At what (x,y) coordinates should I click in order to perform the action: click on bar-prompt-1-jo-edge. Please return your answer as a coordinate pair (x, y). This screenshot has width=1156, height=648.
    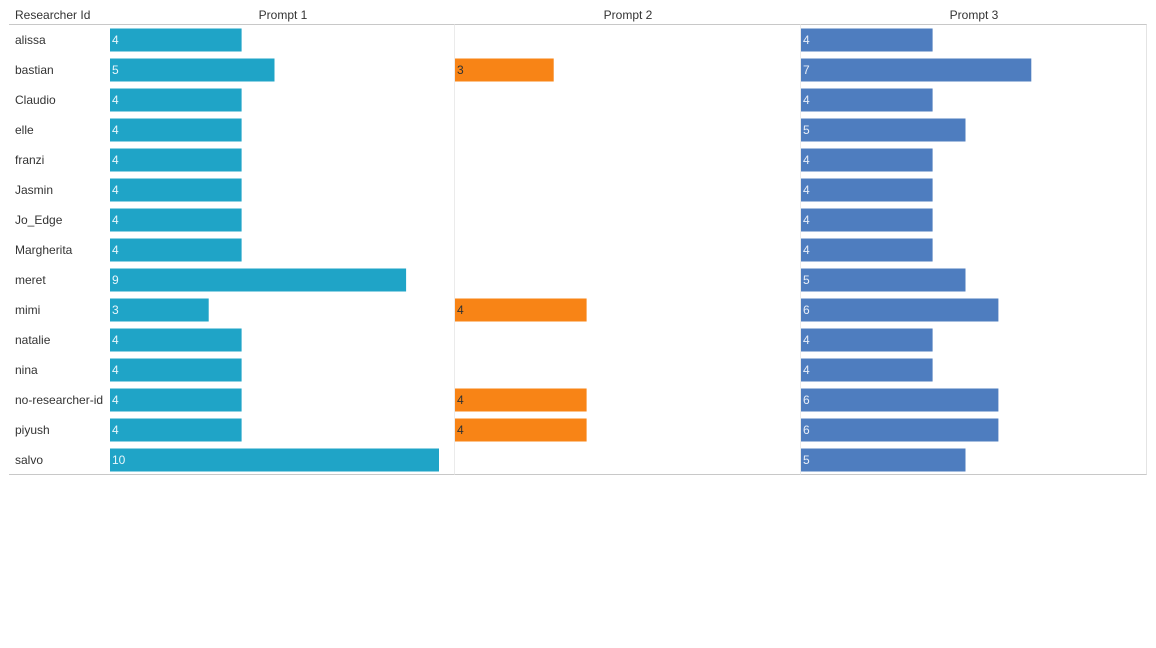
    Looking at the image, I should click on (176, 220).